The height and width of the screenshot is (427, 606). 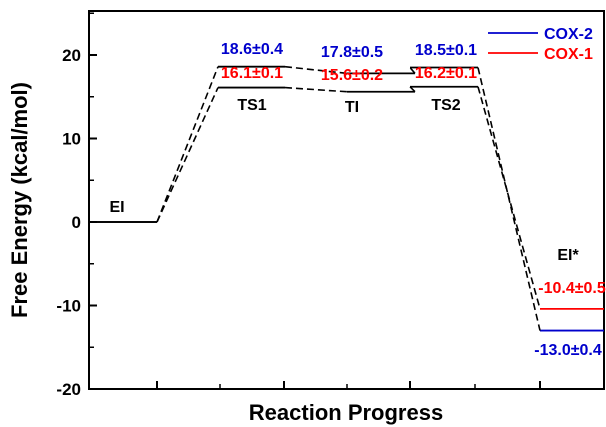 I want to click on y-axis-title: Free Energy (kcal/mol), so click(x=19, y=200).